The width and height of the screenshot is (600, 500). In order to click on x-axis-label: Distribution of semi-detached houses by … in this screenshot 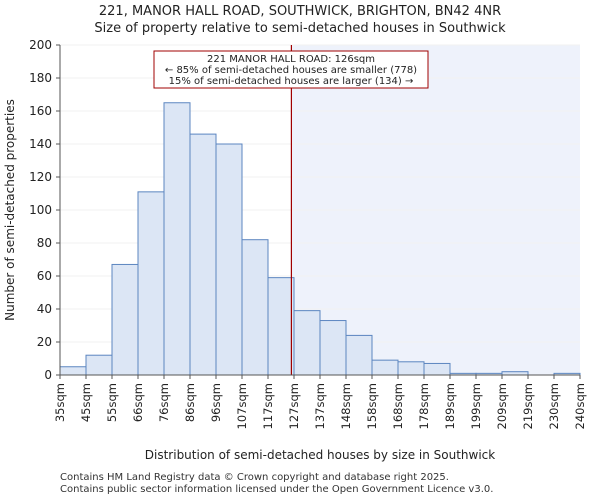, I will do `click(320, 455)`.